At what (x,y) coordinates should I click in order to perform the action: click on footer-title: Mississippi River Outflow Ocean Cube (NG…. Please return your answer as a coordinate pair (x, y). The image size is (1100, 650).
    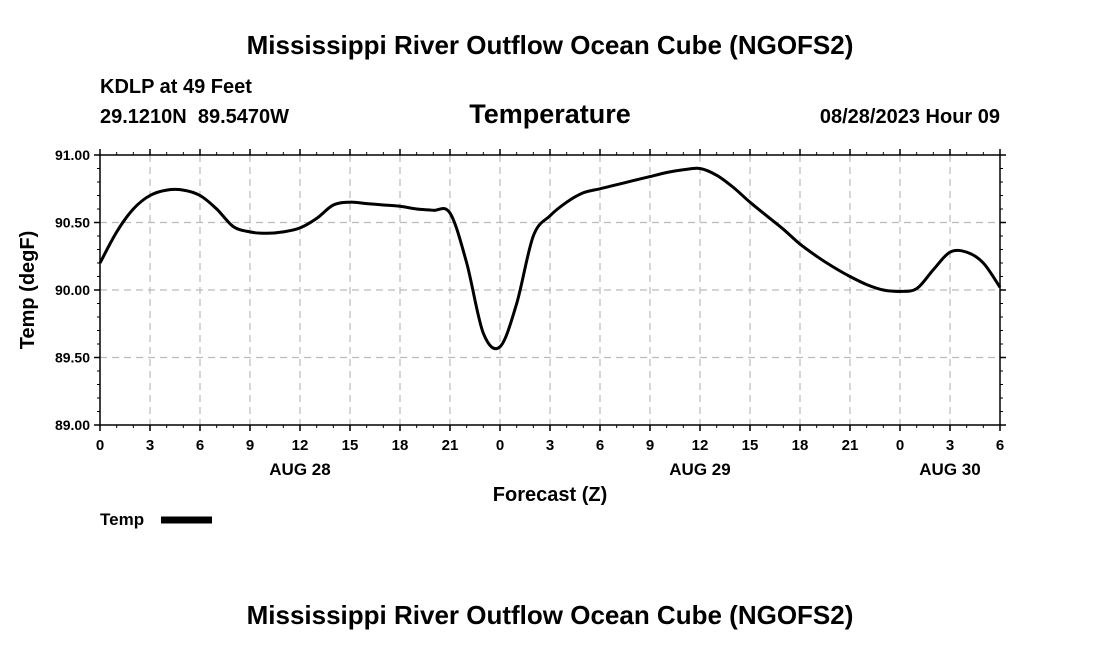
    Looking at the image, I should click on (550, 615).